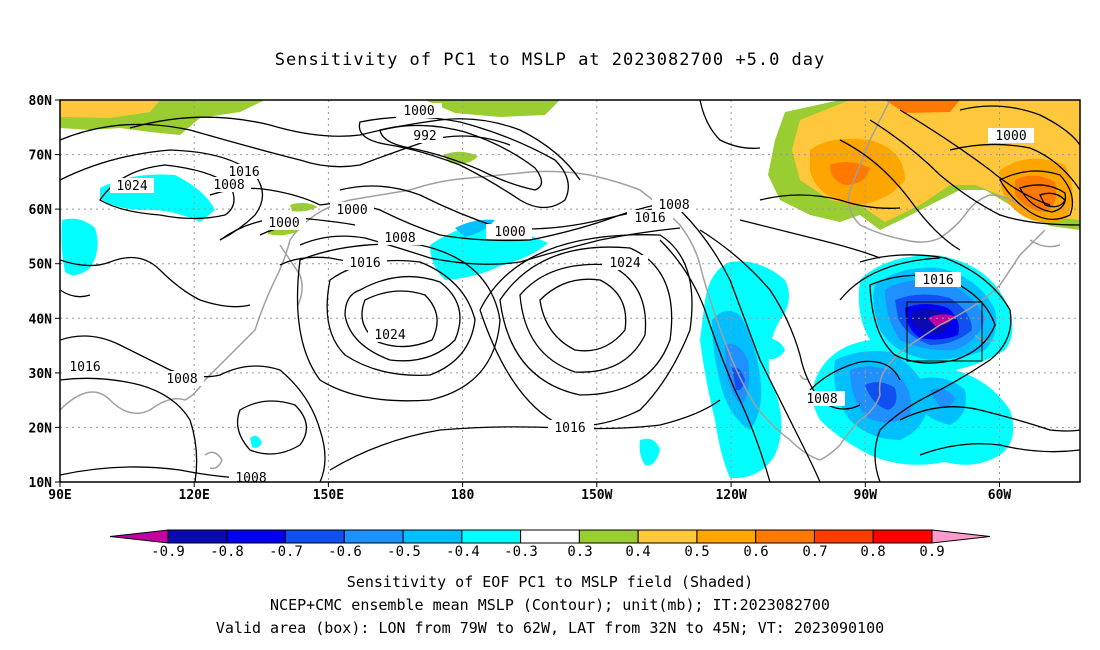 The height and width of the screenshot is (650, 1100). I want to click on colorbar-label: 0.5, so click(696, 552).